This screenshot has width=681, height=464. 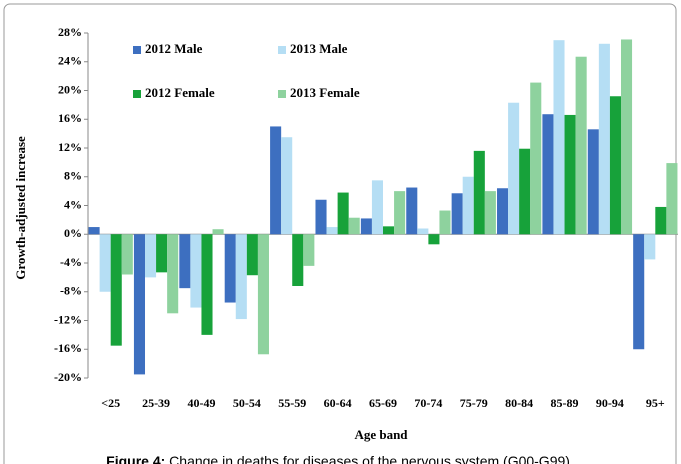 What do you see at coordinates (381, 434) in the screenshot?
I see `x-axis-title: Age band` at bounding box center [381, 434].